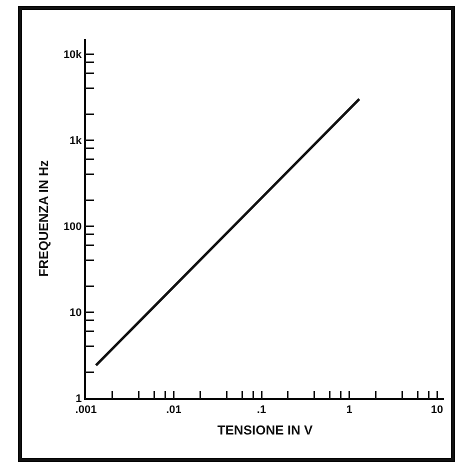 This screenshot has width=463, height=466. I want to click on y-tick-label: 1, so click(79, 398).